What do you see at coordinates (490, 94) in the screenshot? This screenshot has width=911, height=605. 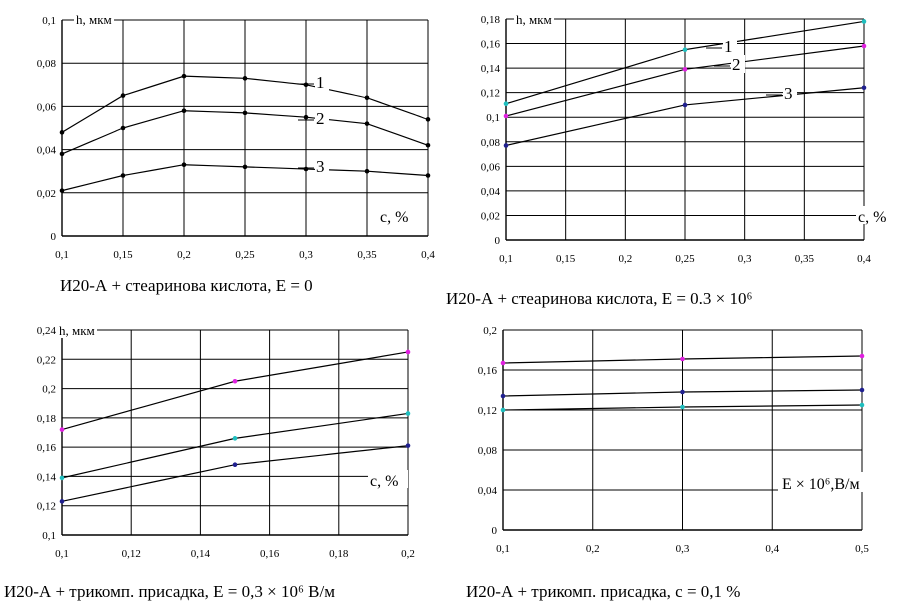 I see `chart-2-y-tick-label: 0,12` at bounding box center [490, 94].